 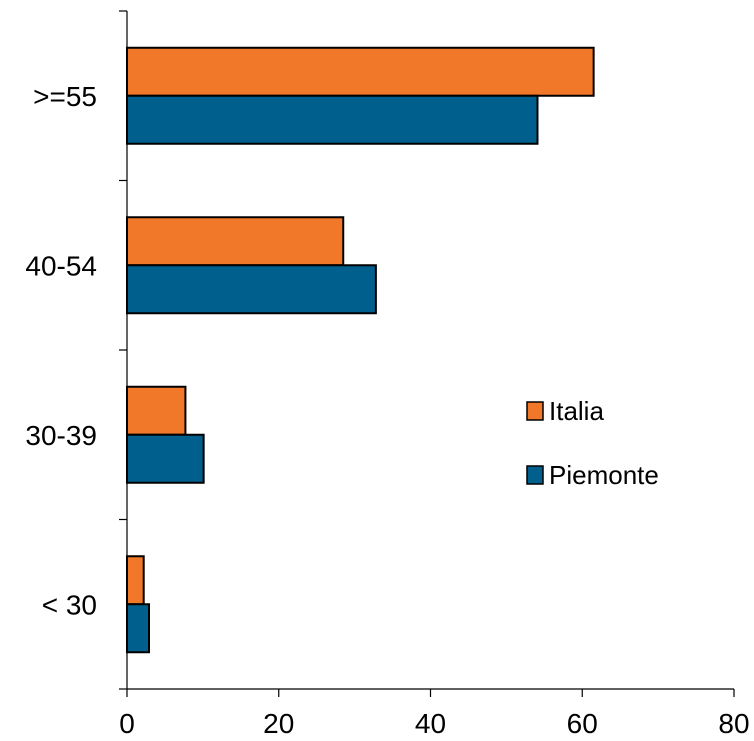 I want to click on x-tick-label: 40, so click(x=430, y=723).